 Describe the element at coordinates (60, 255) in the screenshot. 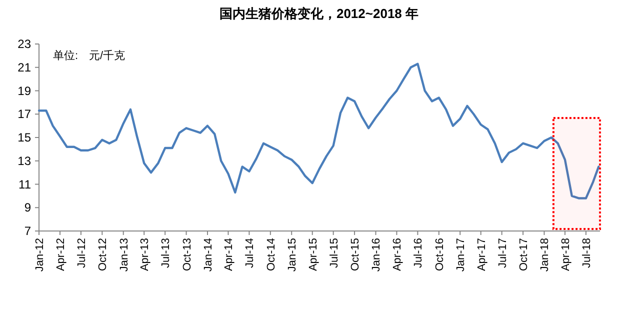

I see `x-tick-label: Apr-12` at that location.